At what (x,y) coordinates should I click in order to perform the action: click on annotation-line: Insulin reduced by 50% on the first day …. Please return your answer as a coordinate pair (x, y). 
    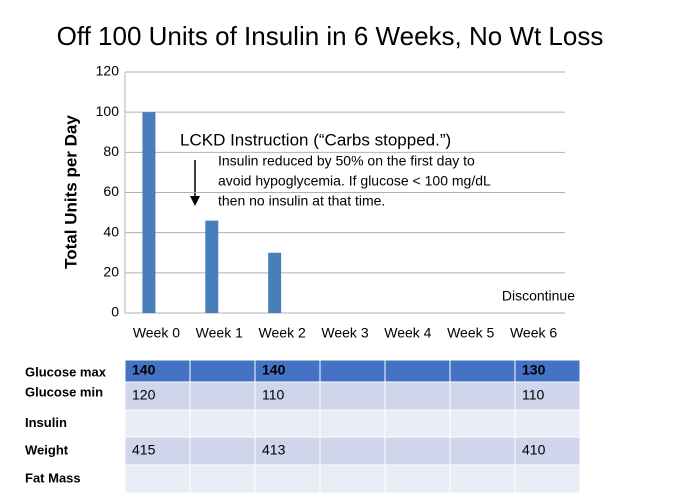
    Looking at the image, I should click on (346, 161).